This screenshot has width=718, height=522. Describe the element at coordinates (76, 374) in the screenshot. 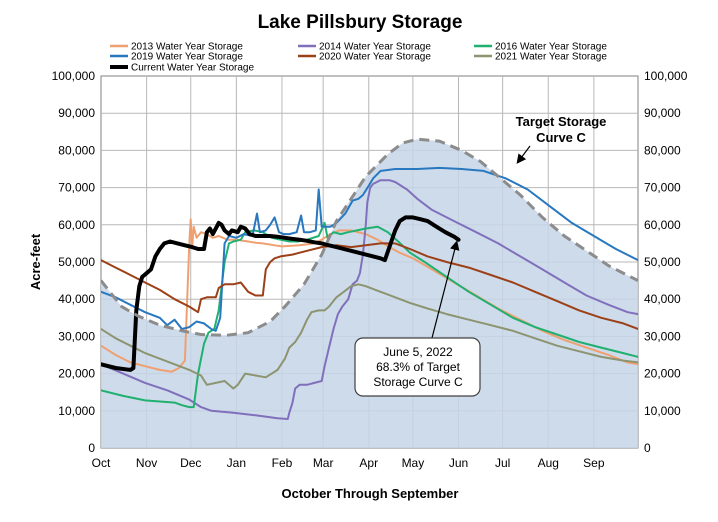

I see `y-tick-label-left: 20,000` at that location.